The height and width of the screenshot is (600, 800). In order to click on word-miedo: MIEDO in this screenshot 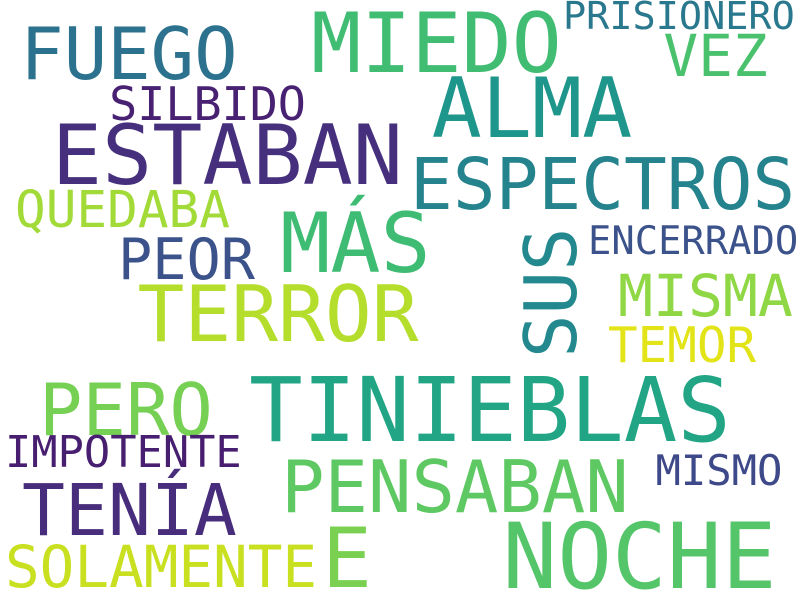, I will do `click(436, 46)`.